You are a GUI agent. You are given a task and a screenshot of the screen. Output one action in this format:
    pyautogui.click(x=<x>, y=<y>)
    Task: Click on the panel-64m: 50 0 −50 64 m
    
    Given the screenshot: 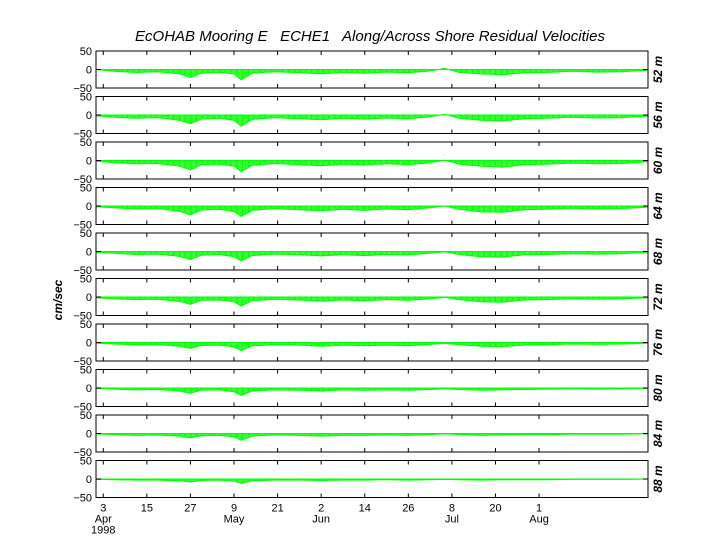 What is the action you would take?
    pyautogui.click(x=369, y=207)
    